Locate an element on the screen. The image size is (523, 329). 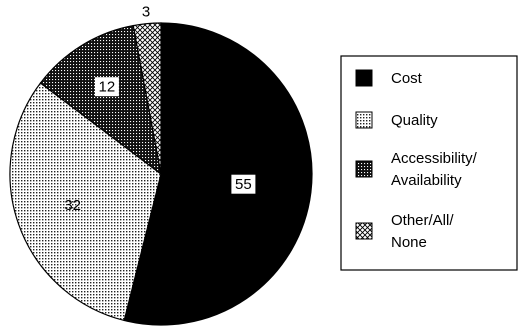
pie-slice-accessibility-availability is located at coordinates (100, 100).